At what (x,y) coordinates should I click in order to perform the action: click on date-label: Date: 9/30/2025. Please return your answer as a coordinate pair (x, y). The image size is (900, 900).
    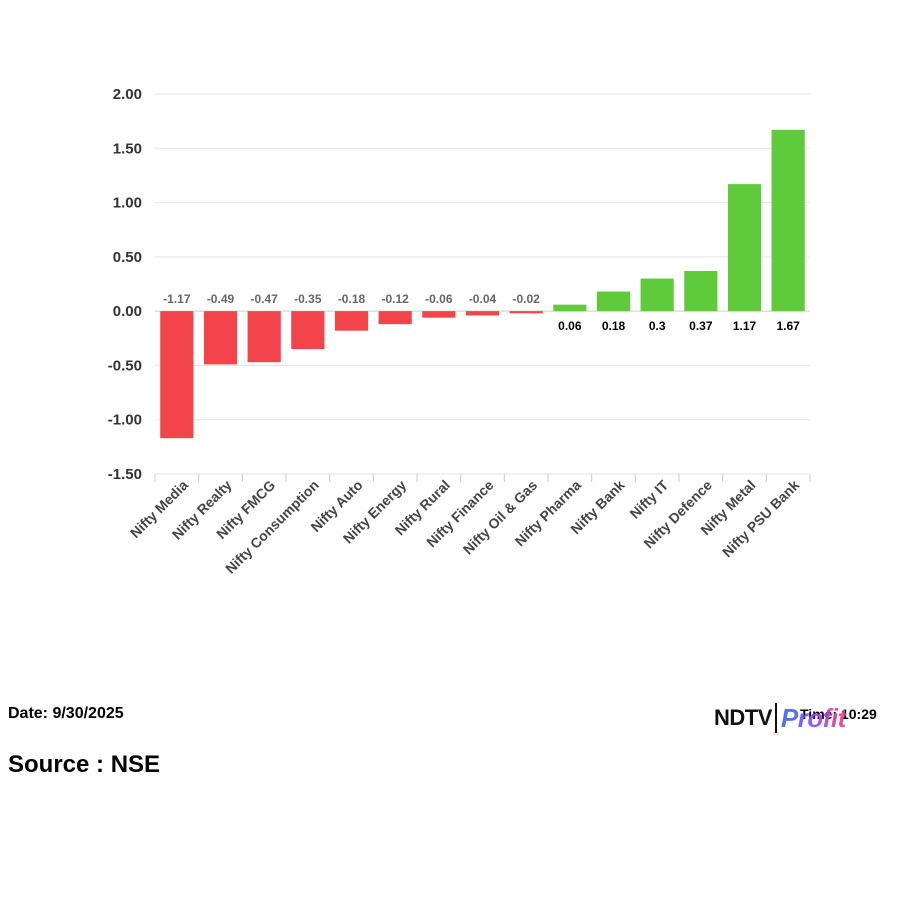
    Looking at the image, I should click on (66, 713).